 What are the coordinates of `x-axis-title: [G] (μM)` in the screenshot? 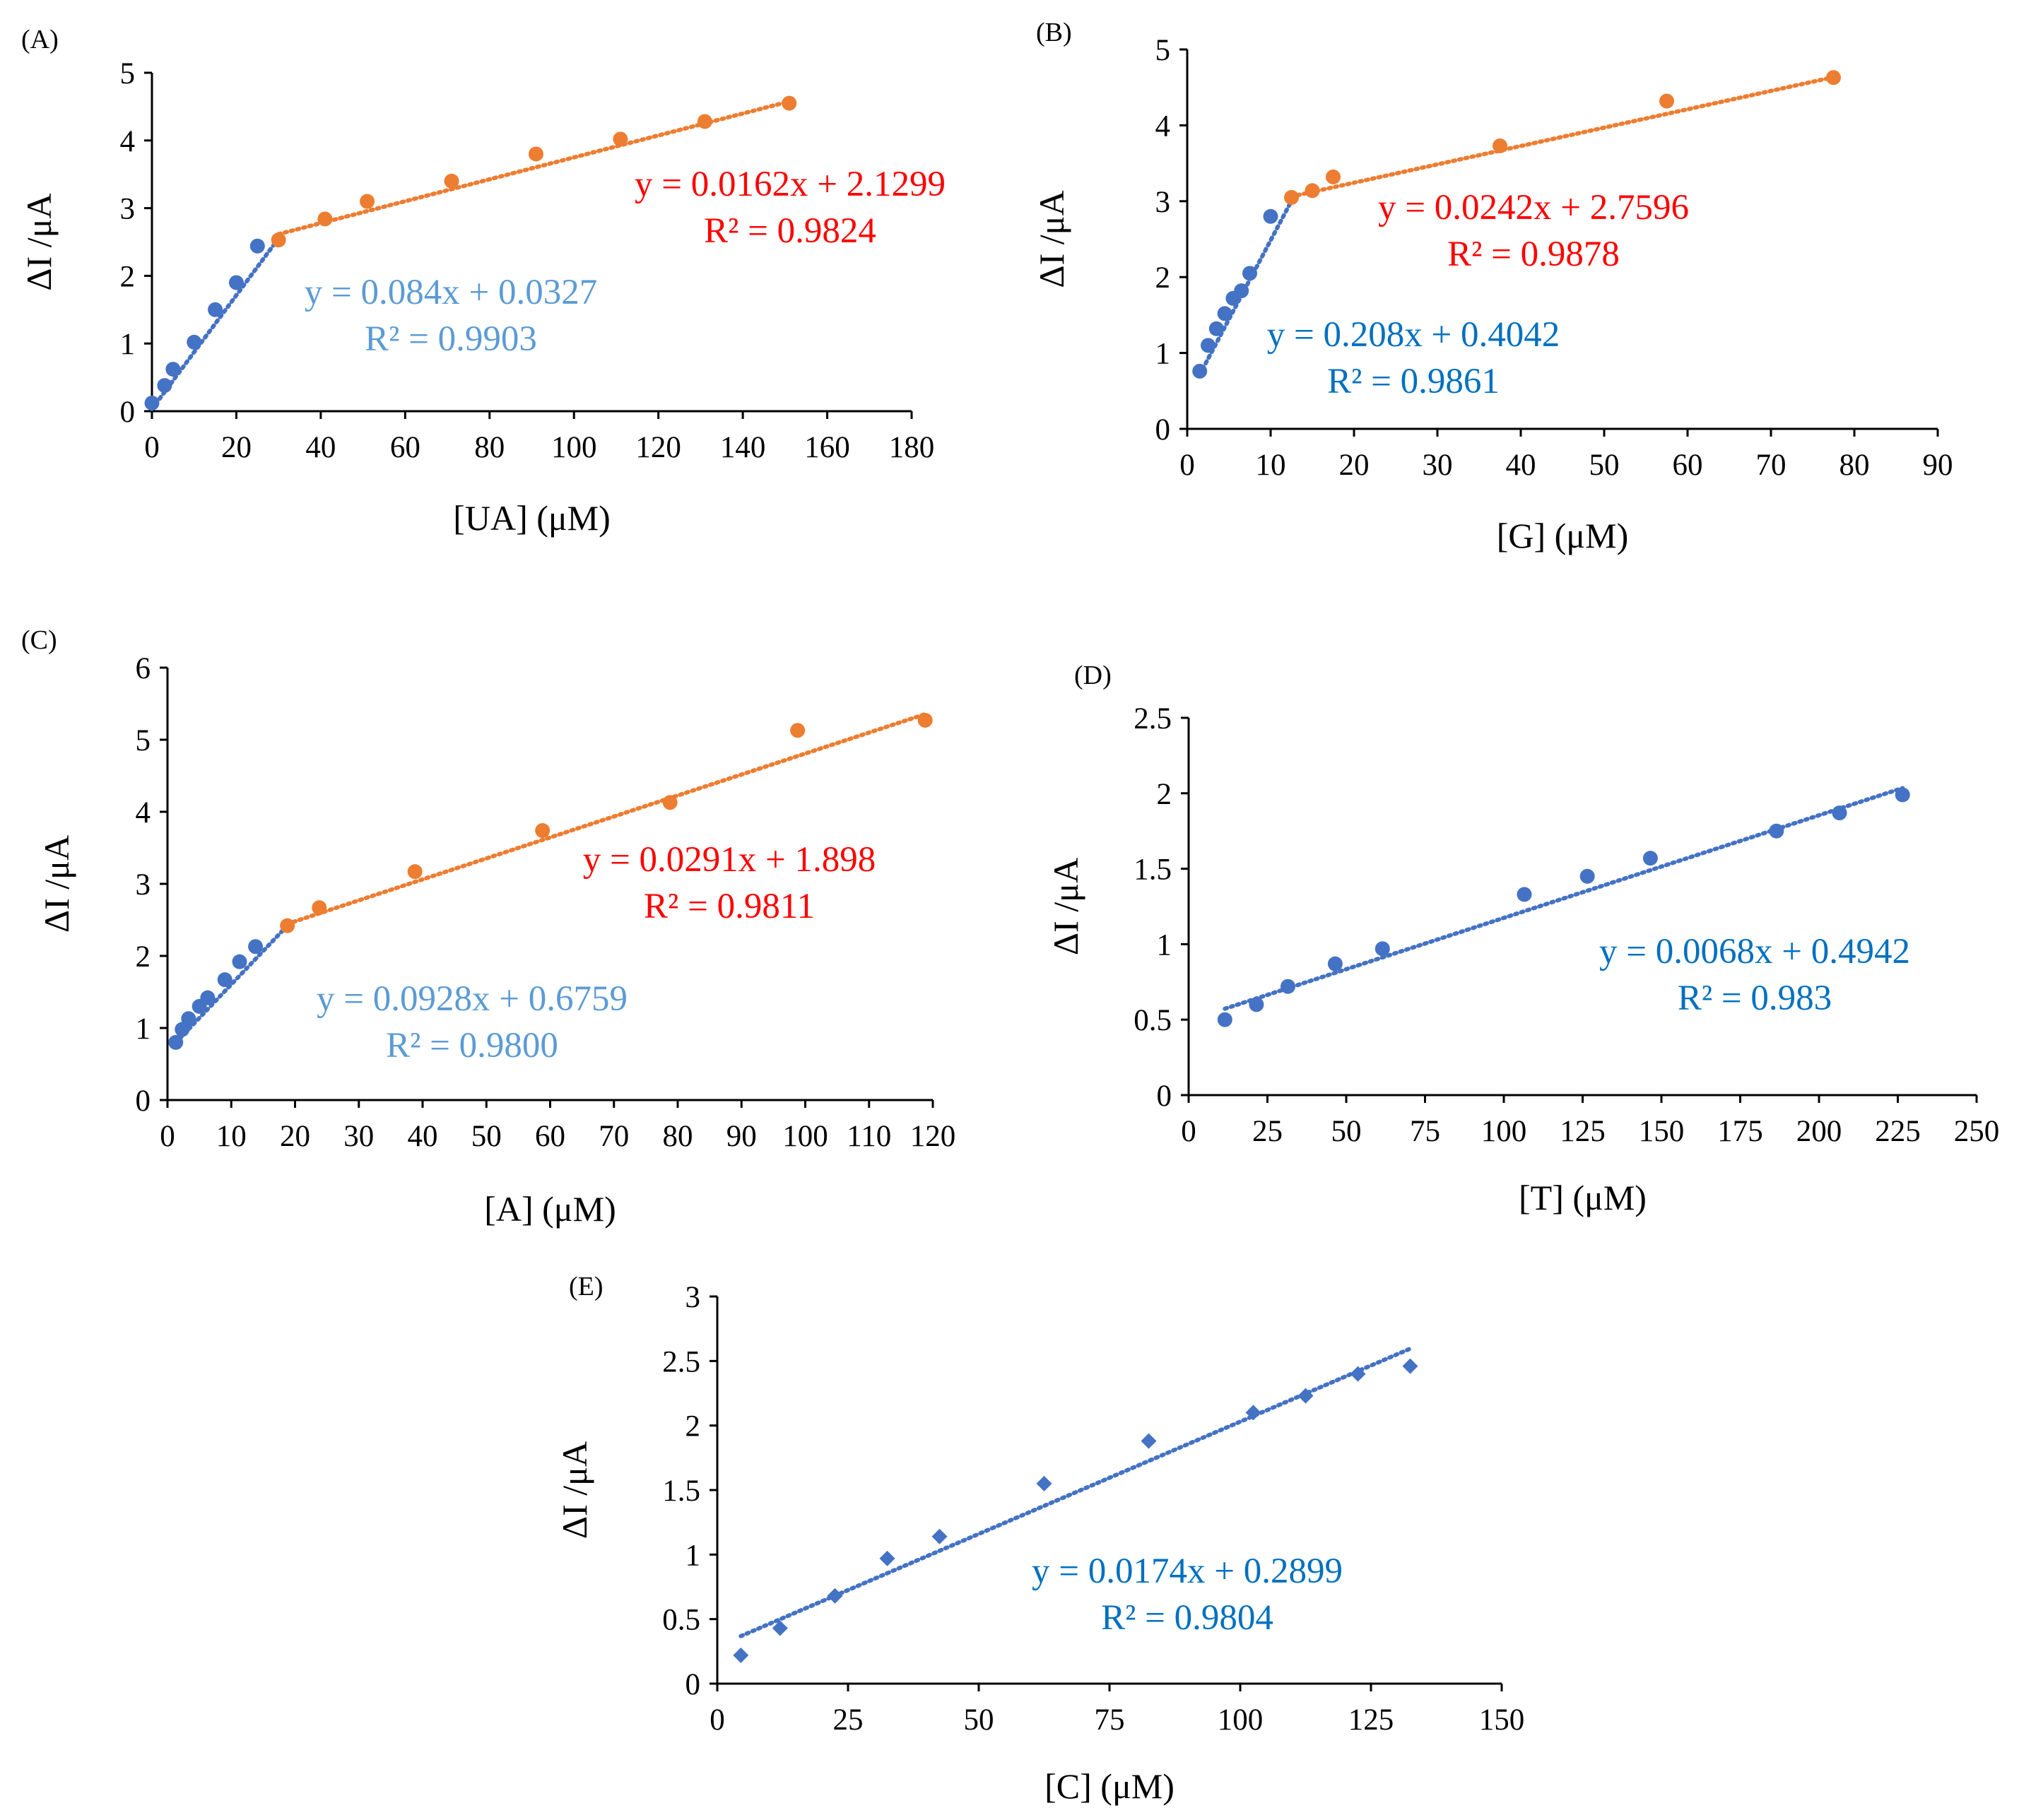 It's located at (1562, 535).